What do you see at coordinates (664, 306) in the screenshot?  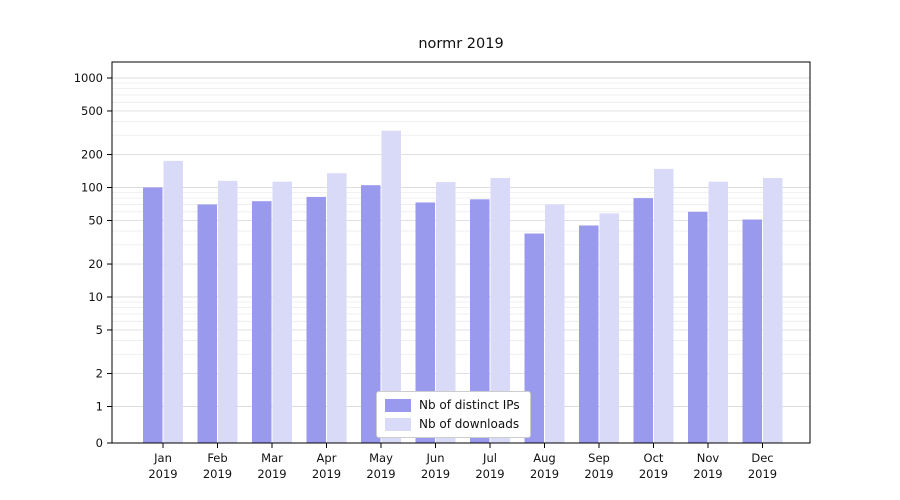 I see `bar-downloads-oct` at bounding box center [664, 306].